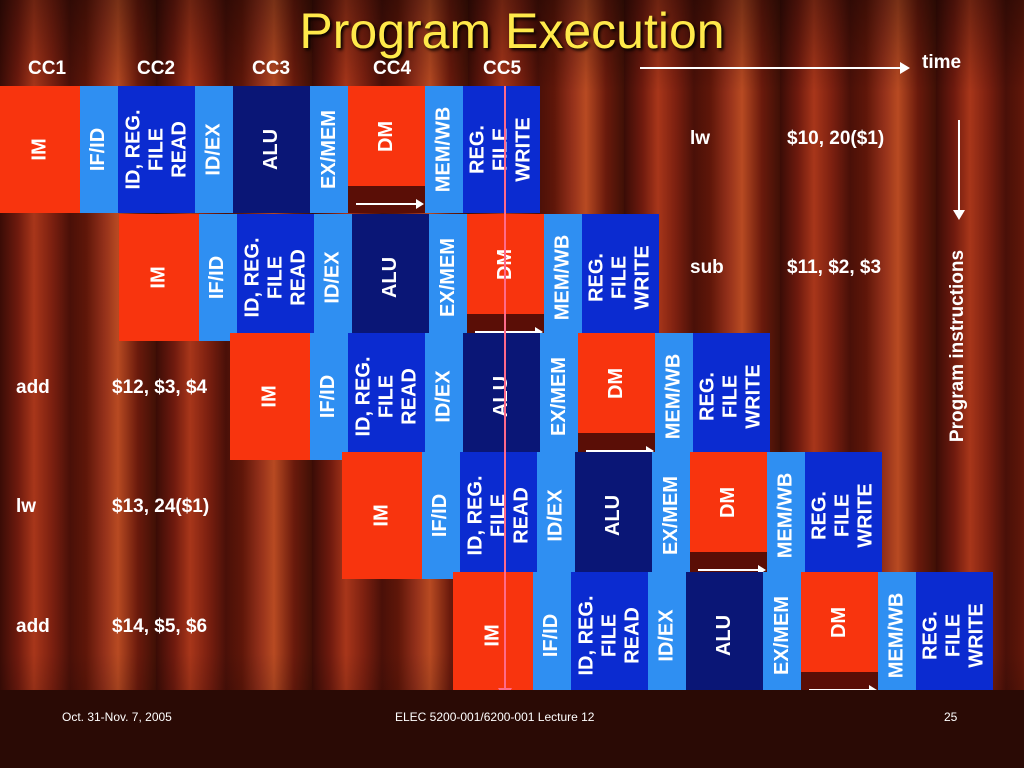 The height and width of the screenshot is (768, 1024). Describe the element at coordinates (26, 506) in the screenshot. I see `instr-4-op: lw` at that location.